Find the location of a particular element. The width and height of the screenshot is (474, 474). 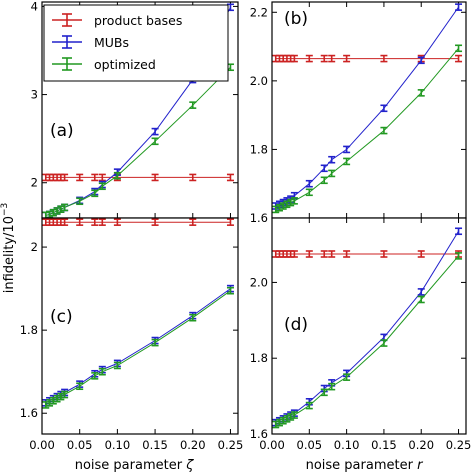

panel-label-a: (a) is located at coordinates (62, 131).